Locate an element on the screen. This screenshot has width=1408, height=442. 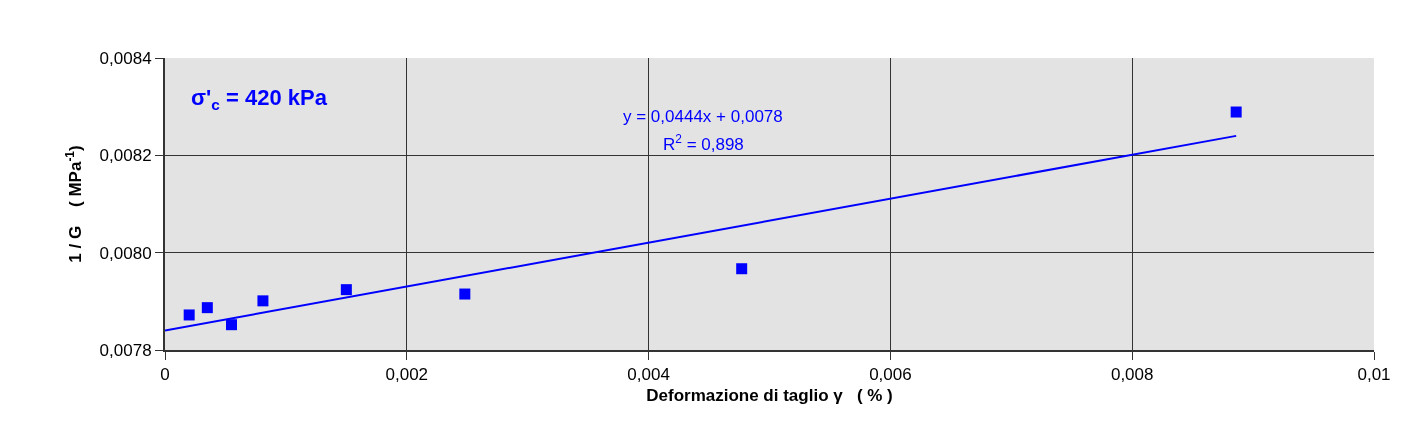
x-tick-label: 0,004 is located at coordinates (648, 375).